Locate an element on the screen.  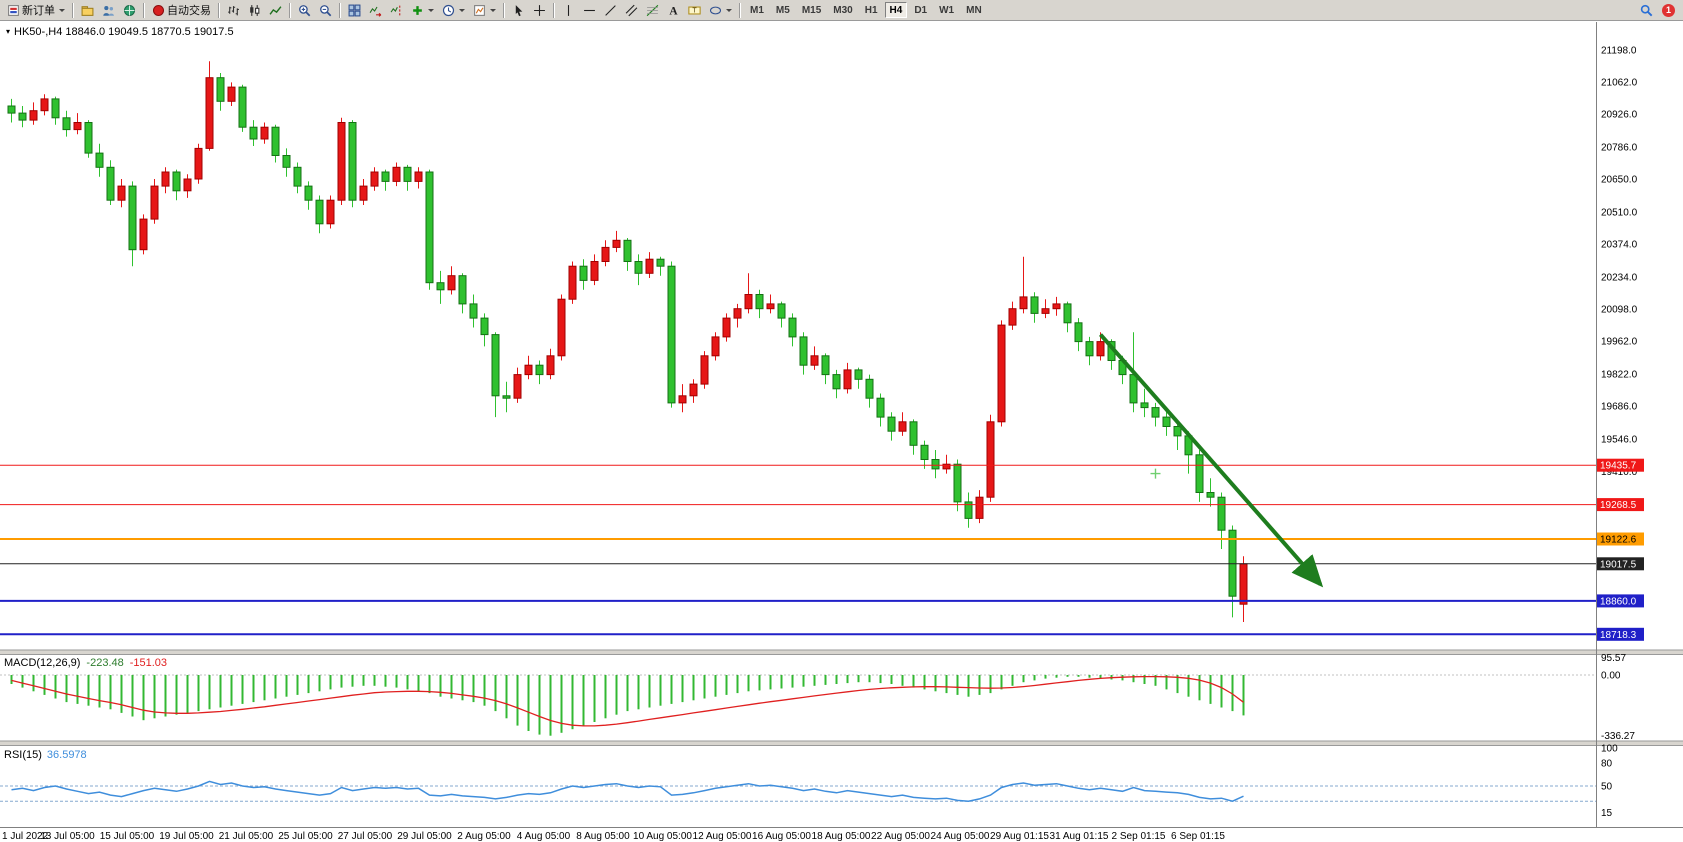
macd-scale-label: 0.00 is located at coordinates (1611, 676).